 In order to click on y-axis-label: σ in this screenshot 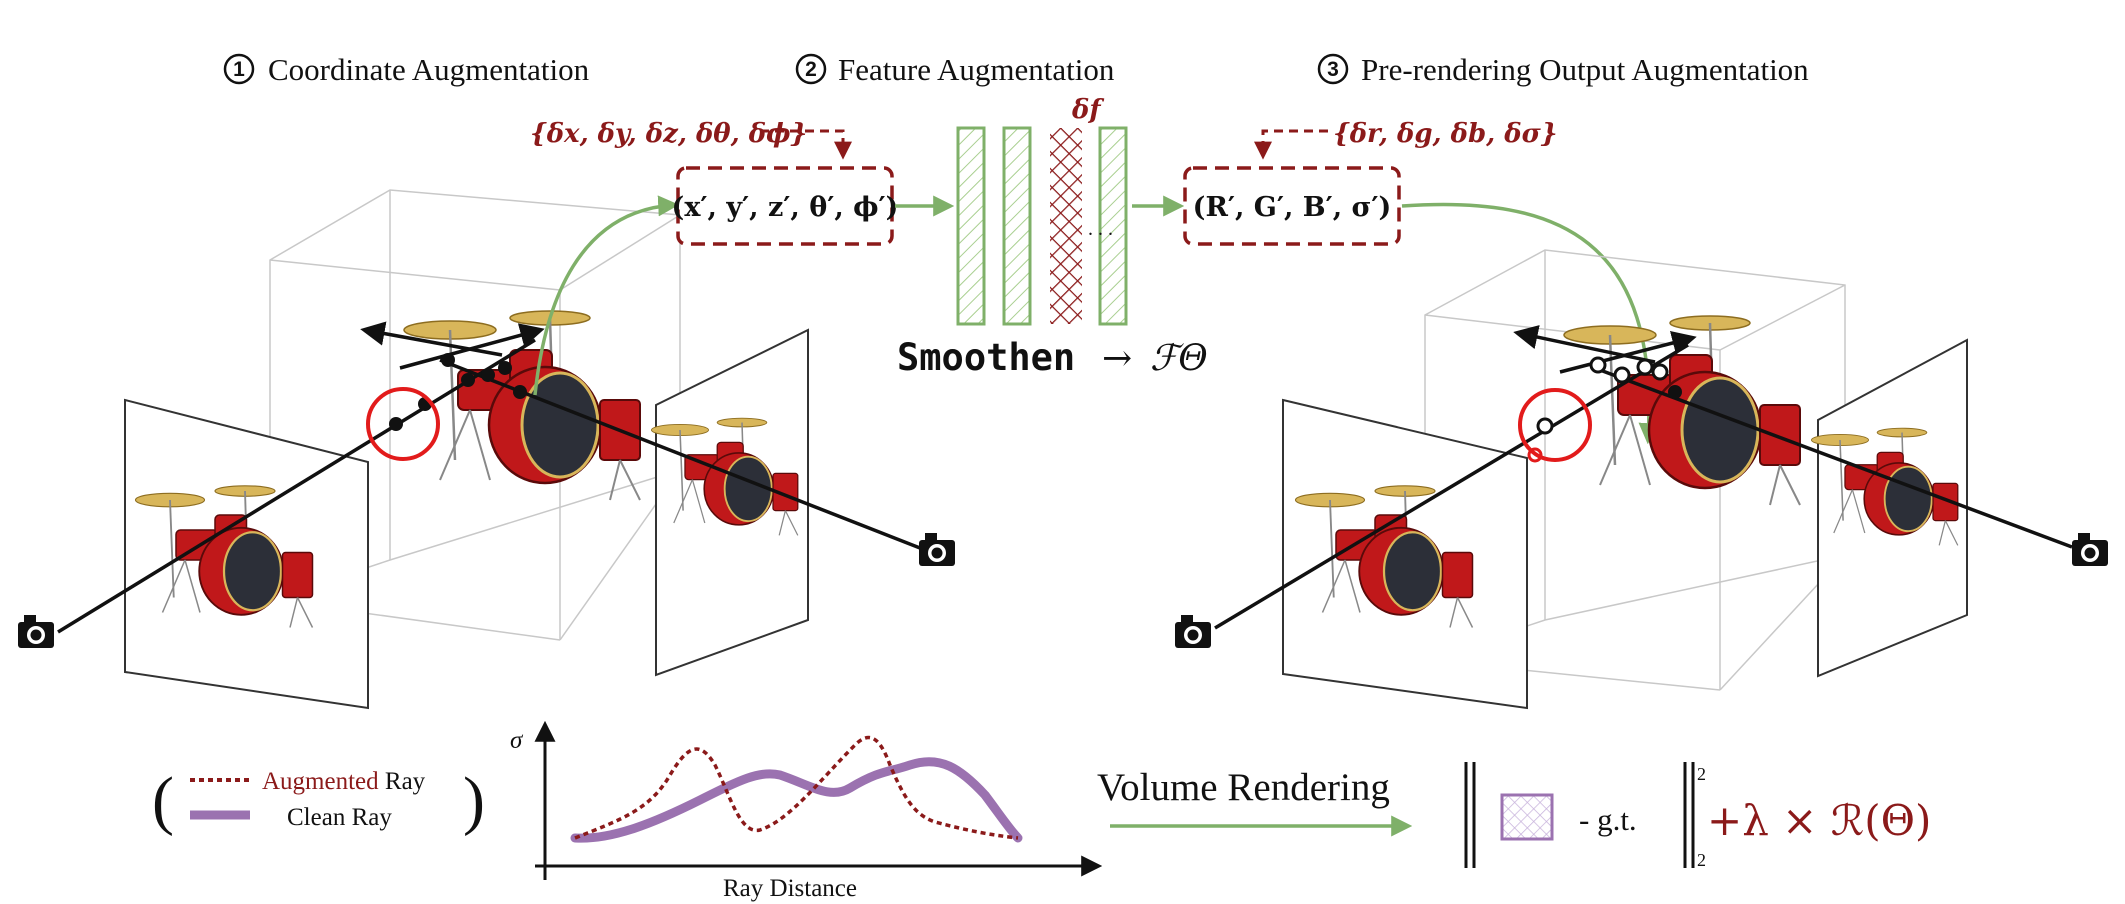, I will do `click(517, 740)`.